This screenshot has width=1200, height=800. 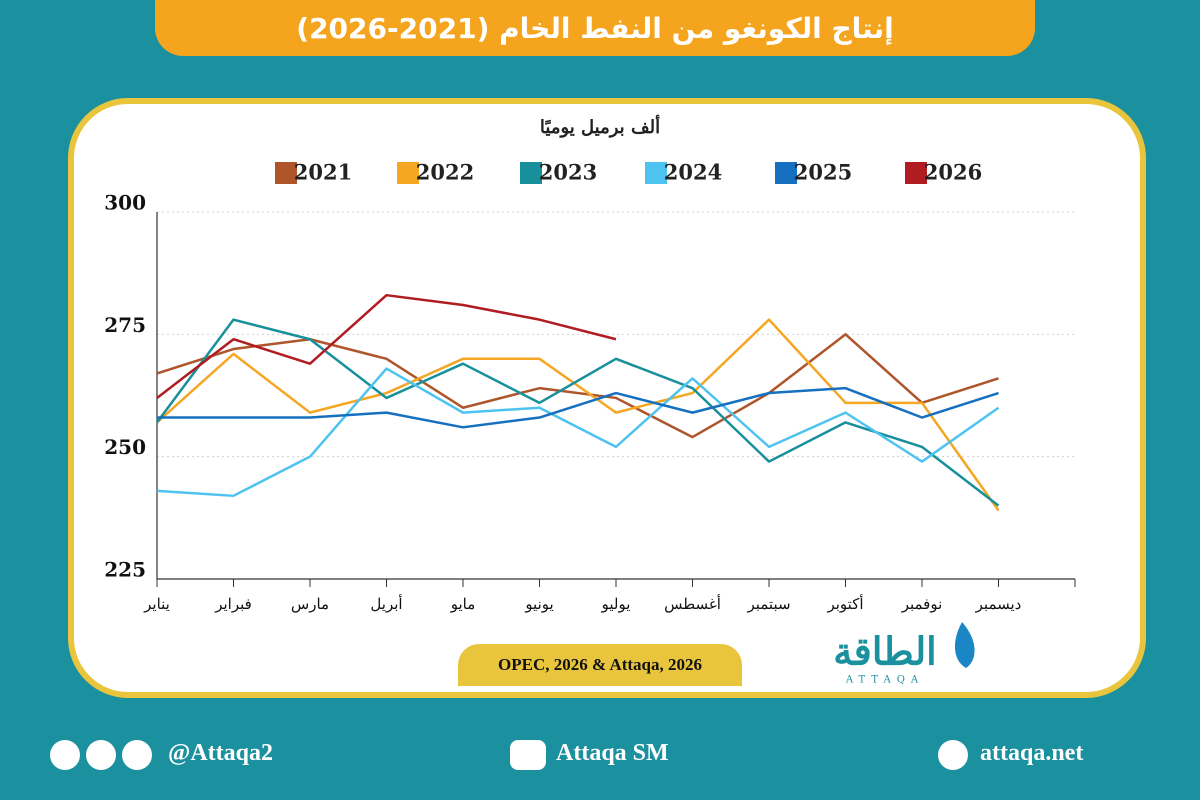 I want to click on logo-name: الطاقة, so click(x=884, y=651).